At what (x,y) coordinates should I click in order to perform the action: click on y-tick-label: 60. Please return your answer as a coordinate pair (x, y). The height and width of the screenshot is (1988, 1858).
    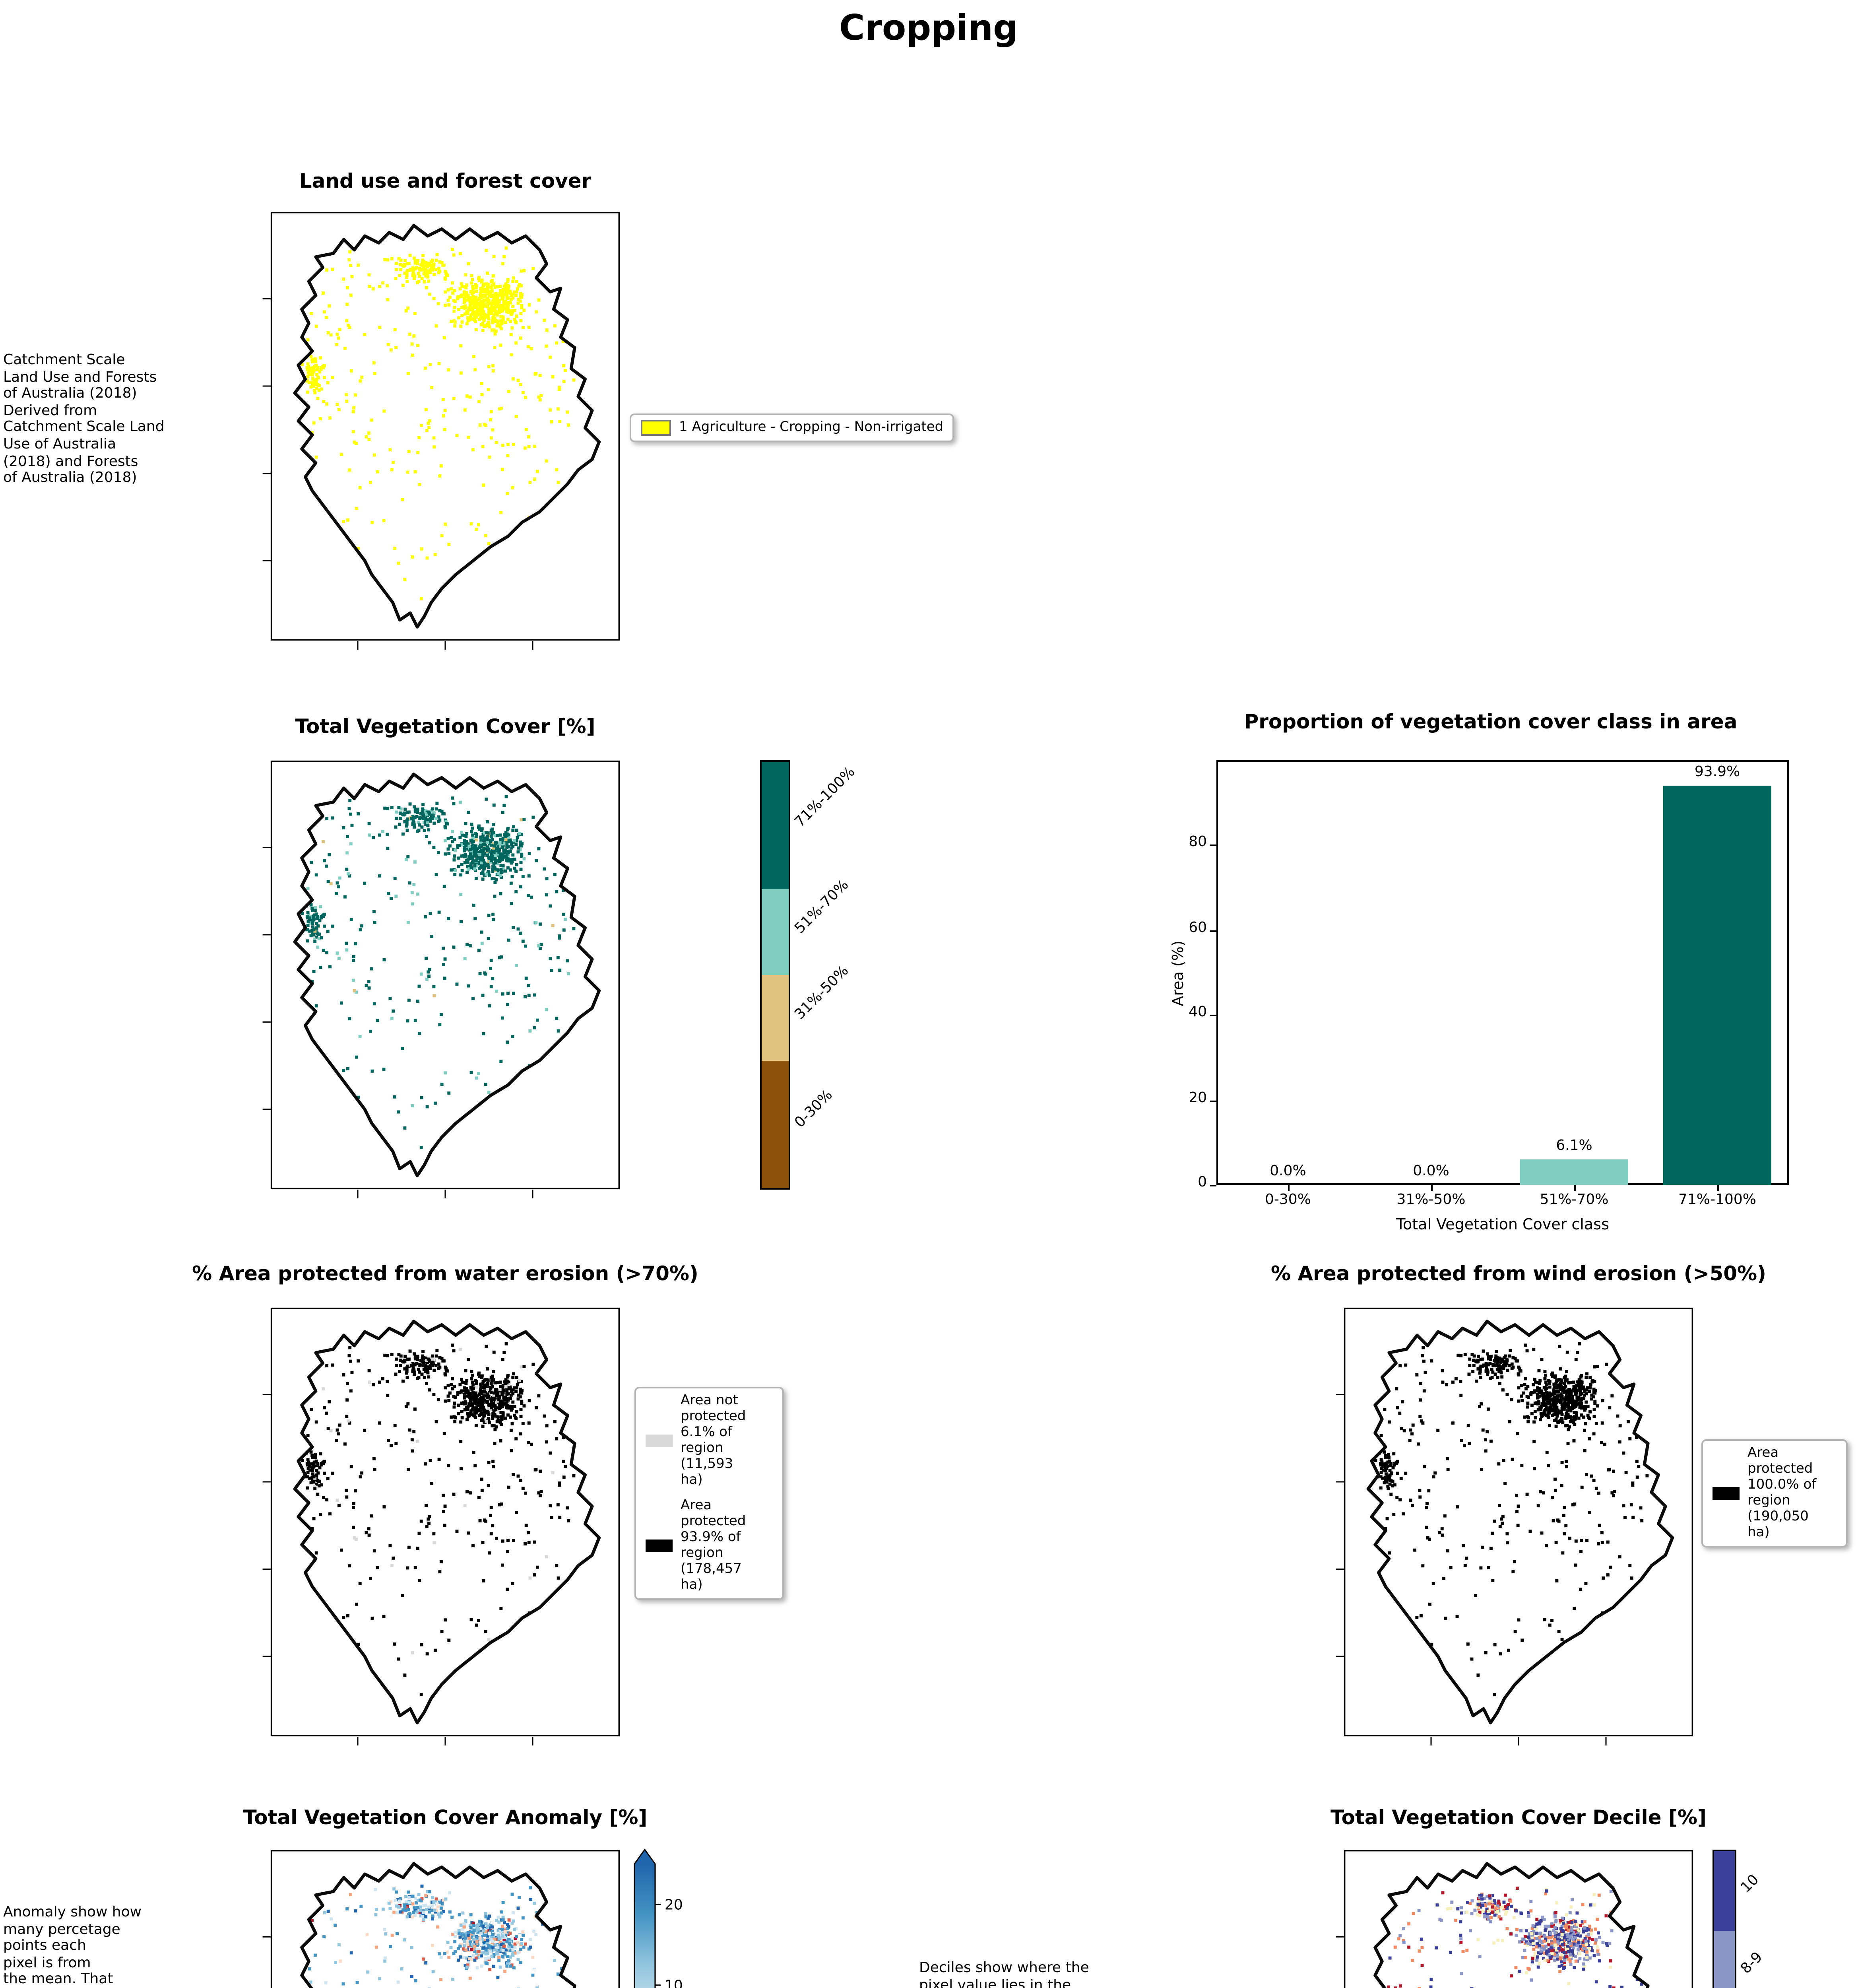
    Looking at the image, I should click on (1198, 928).